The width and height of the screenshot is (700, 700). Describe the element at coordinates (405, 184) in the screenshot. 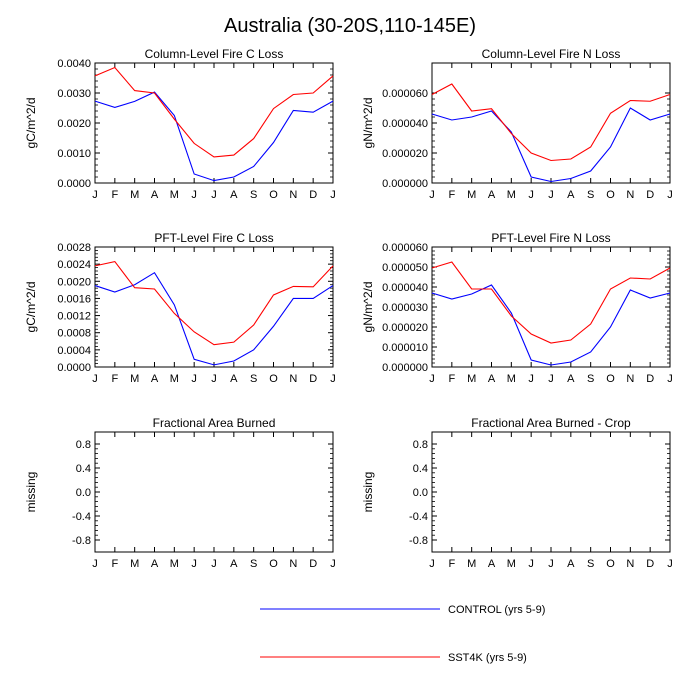

I see `y-tick-label: 0.000000` at that location.